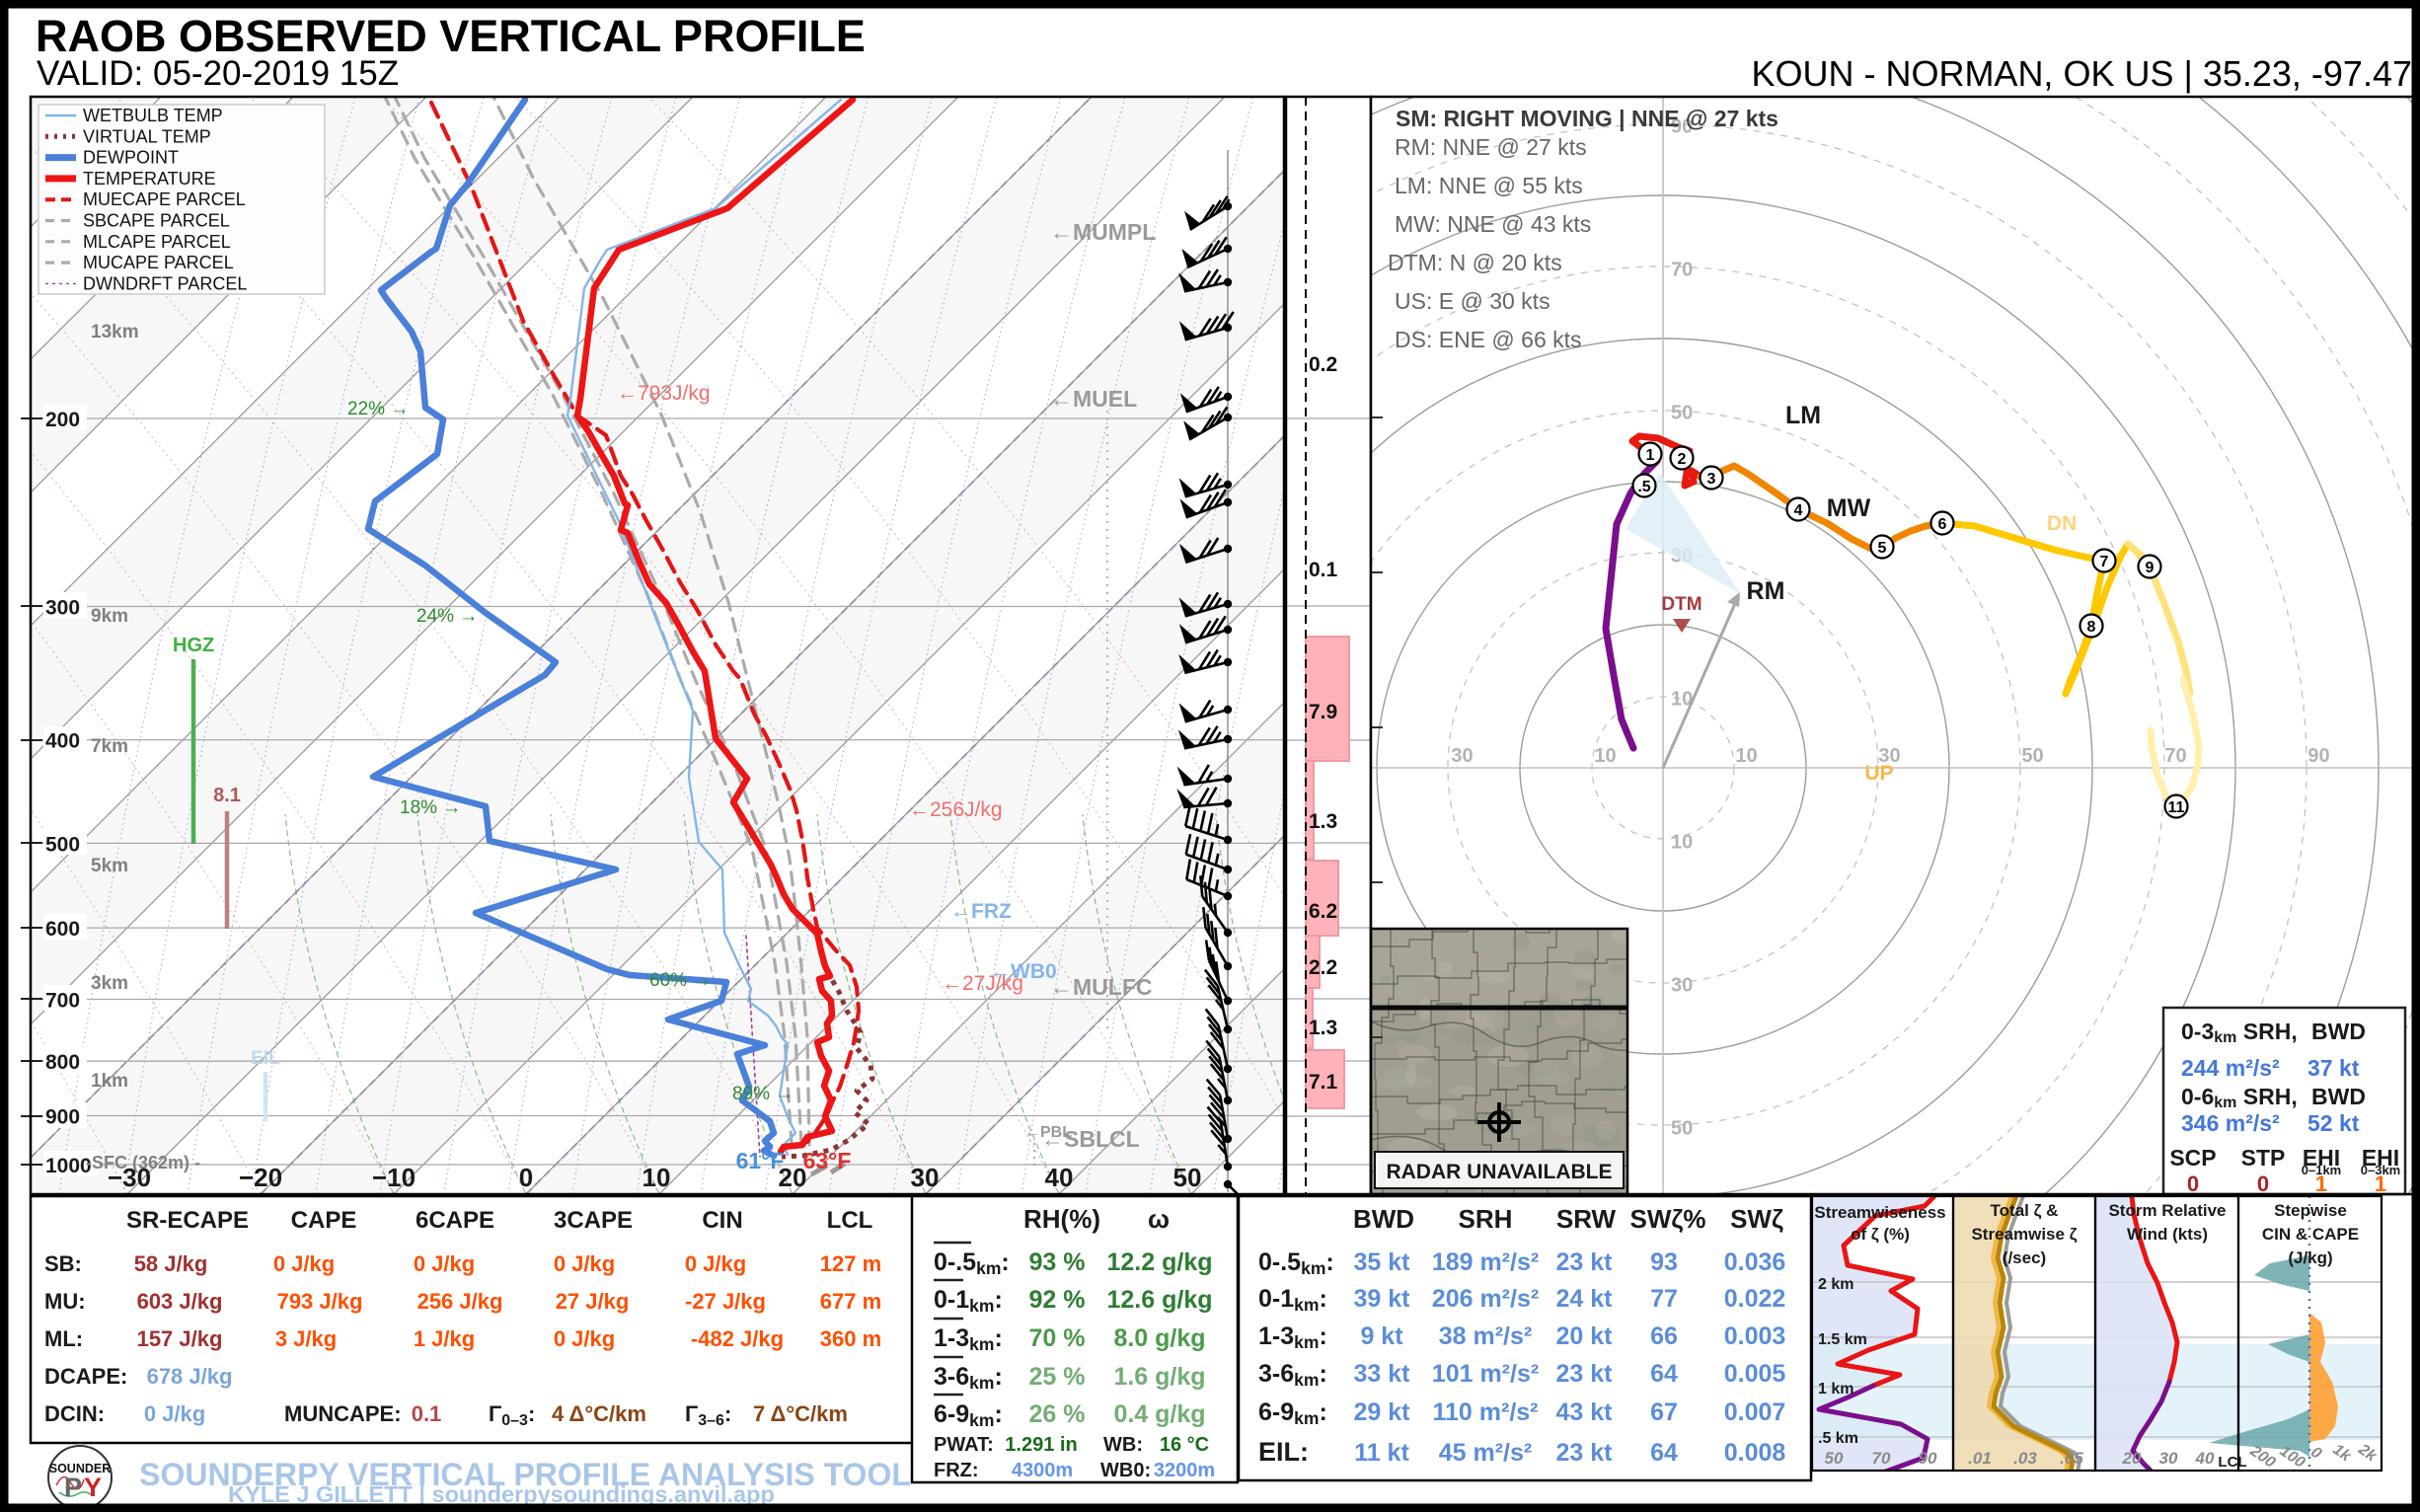  What do you see at coordinates (65, 1301) in the screenshot?
I see `svg-text: MU:` at bounding box center [65, 1301].